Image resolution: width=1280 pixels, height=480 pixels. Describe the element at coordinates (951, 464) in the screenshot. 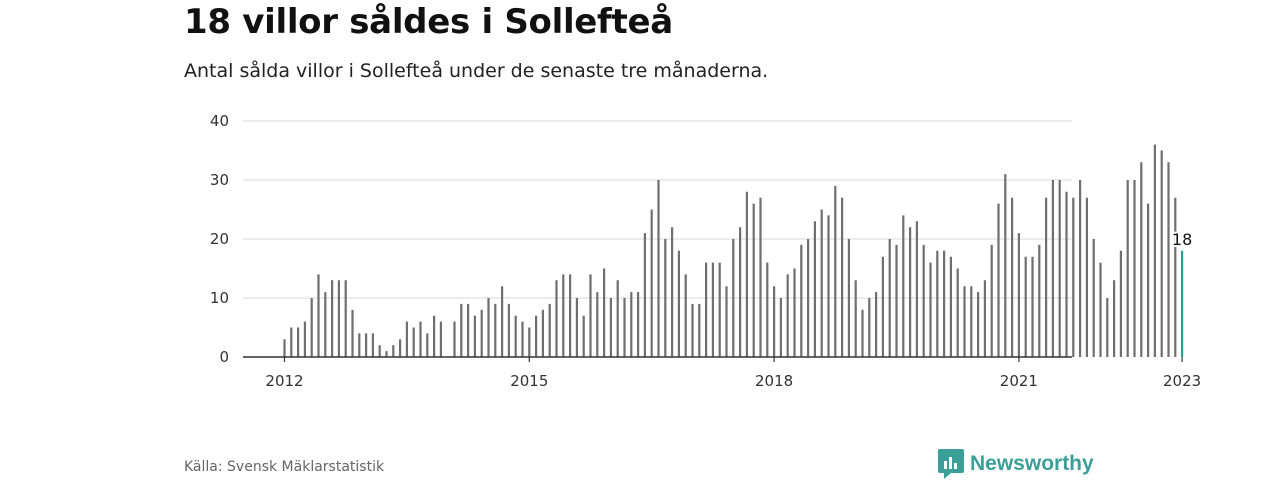

I see `newsworthy-logo-icon` at that location.